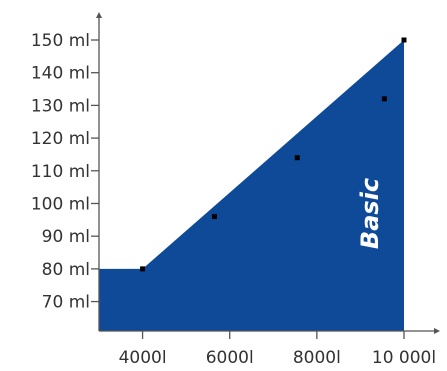 The image size is (447, 371). Describe the element at coordinates (60, 204) in the screenshot. I see `y-tick-label: 100 ml` at that location.